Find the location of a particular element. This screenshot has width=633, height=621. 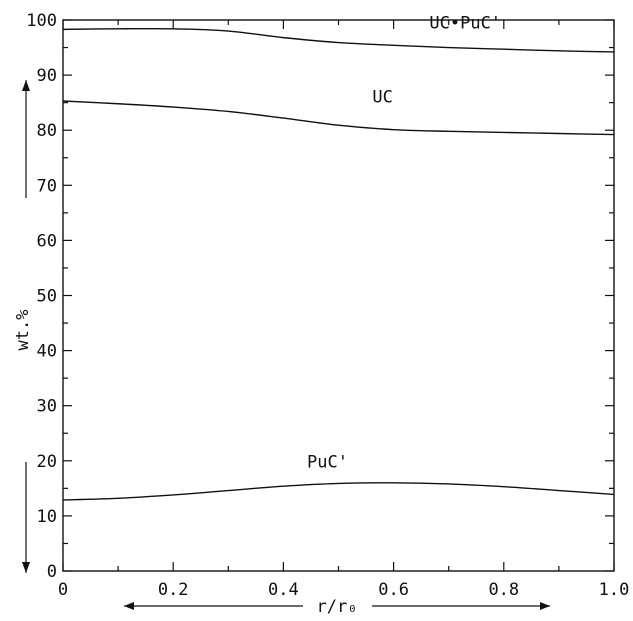

y-tick-label: 40 is located at coordinates (47, 352).